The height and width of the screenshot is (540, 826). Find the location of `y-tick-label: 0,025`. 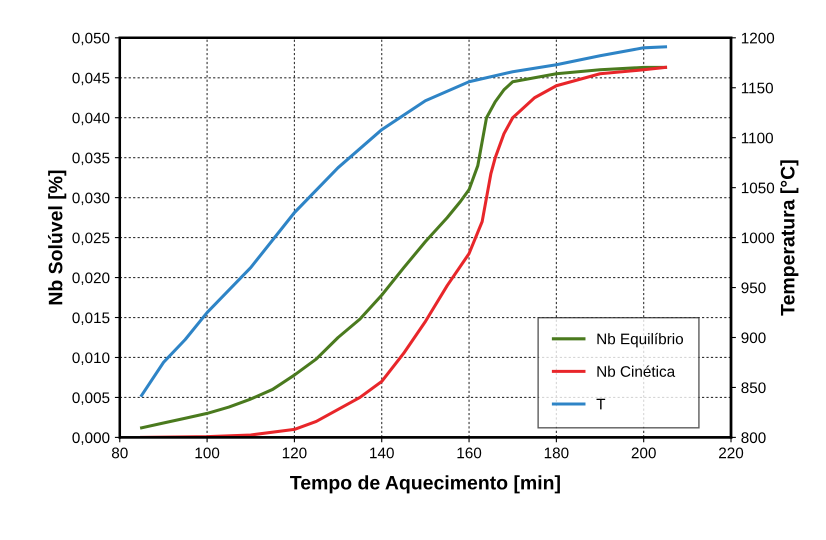

y-tick-label: 0,025 is located at coordinates (91, 239).